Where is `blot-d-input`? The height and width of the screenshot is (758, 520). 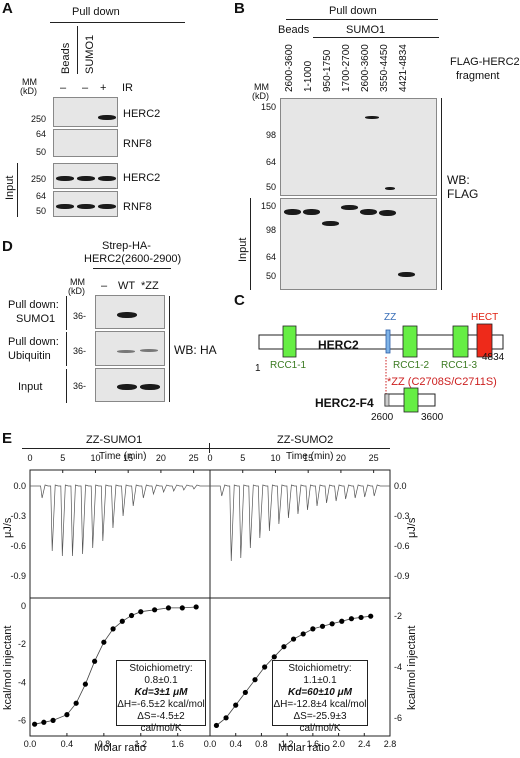 blot-d-input is located at coordinates (130, 385).